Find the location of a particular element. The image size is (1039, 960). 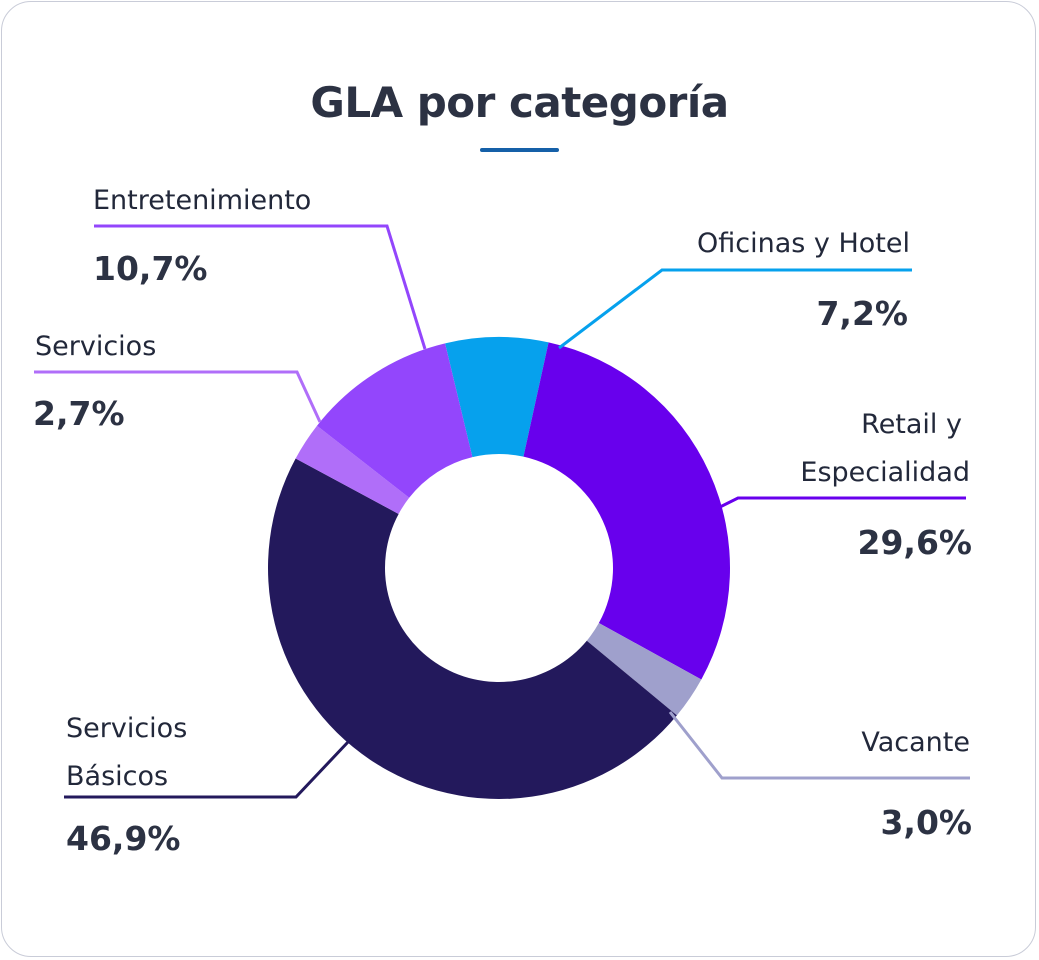

donut-slice-retail-y-especialidad is located at coordinates (626, 511).